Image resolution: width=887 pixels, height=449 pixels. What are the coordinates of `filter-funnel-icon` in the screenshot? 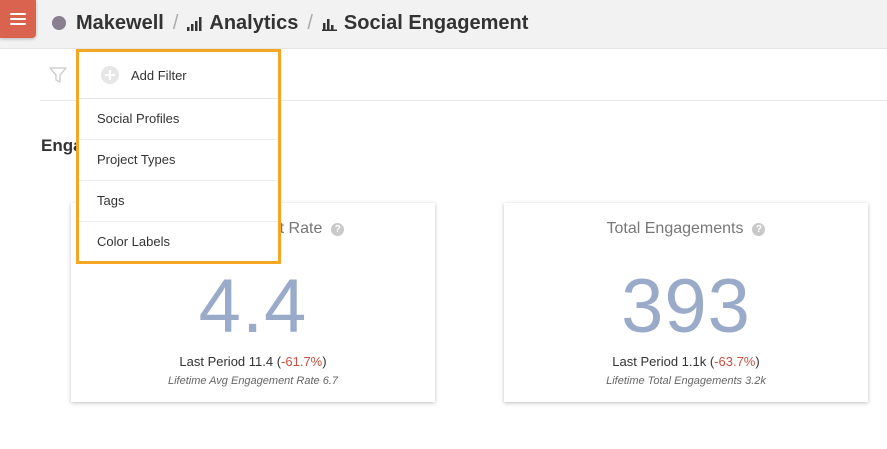 It's located at (58, 75).